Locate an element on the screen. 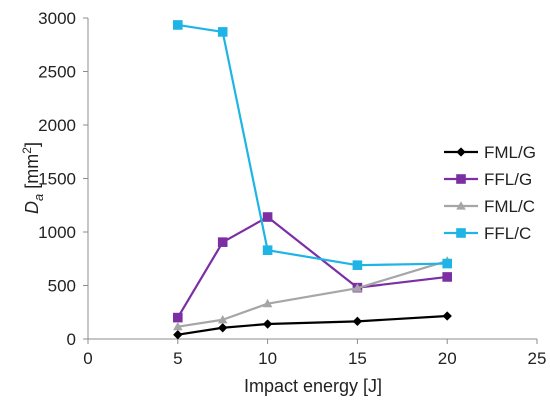 This screenshot has width=550, height=406. legend-item-fml-g: FML/G is located at coordinates (490, 152).